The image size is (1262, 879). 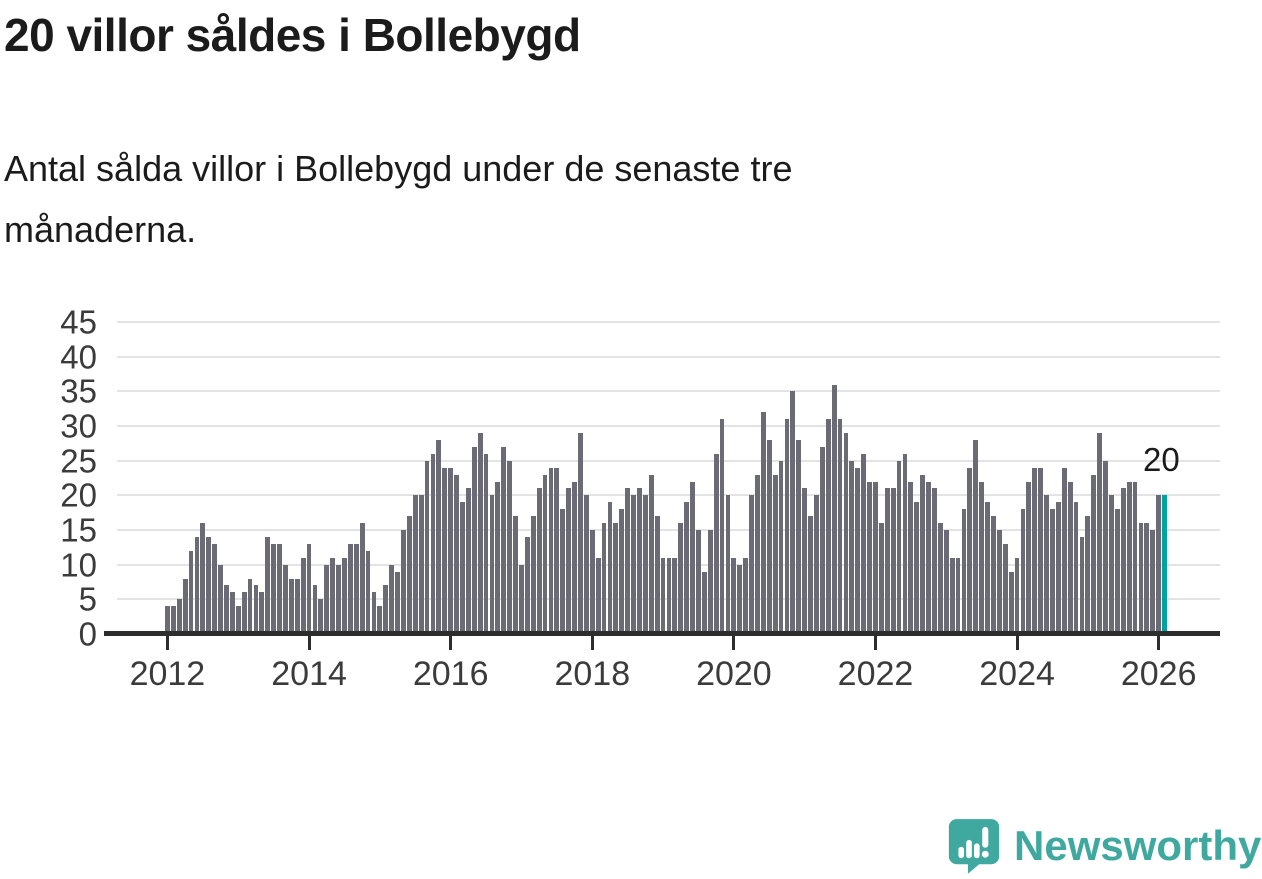 I want to click on last-value-annotation: 20, so click(x=1161, y=459).